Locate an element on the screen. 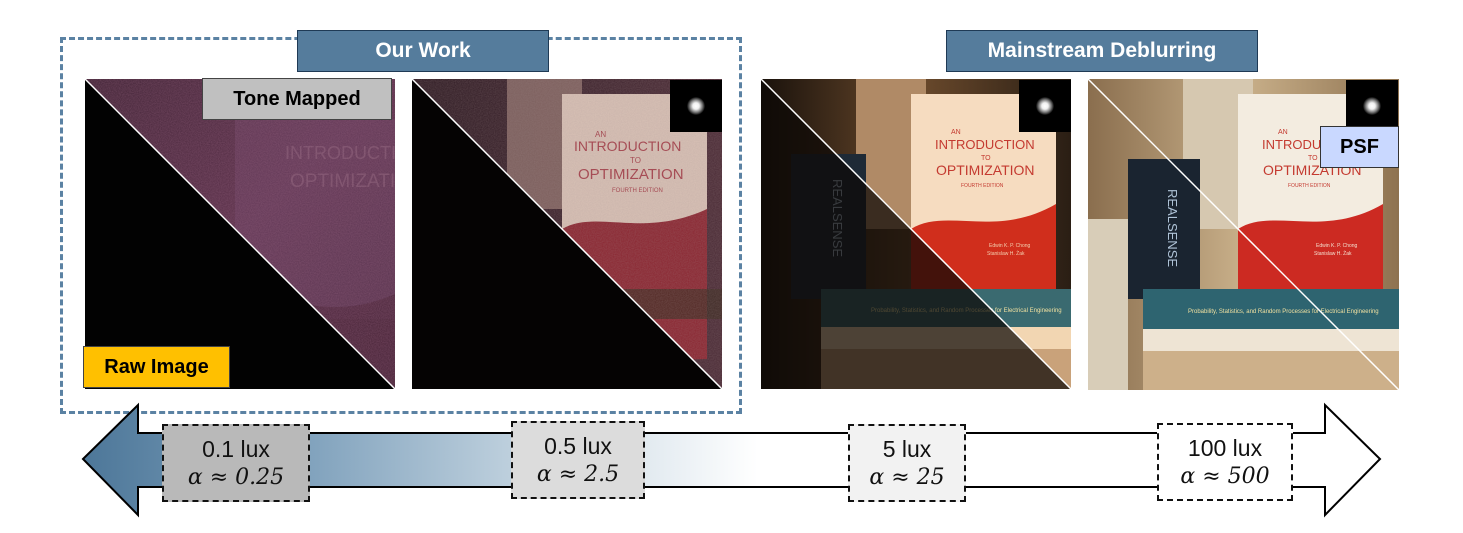 This screenshot has height=533, width=1463. book-text-authors2: Stanislaw H. Żak is located at coordinates (1006, 253).